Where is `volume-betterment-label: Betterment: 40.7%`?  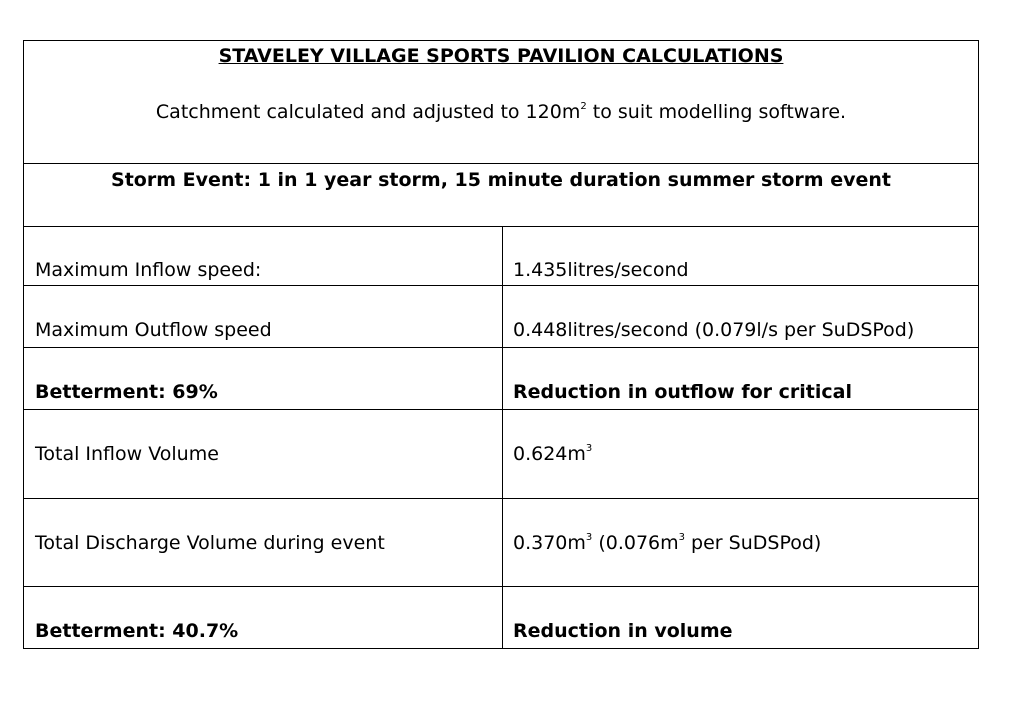 volume-betterment-label: Betterment: 40.7% is located at coordinates (137, 631).